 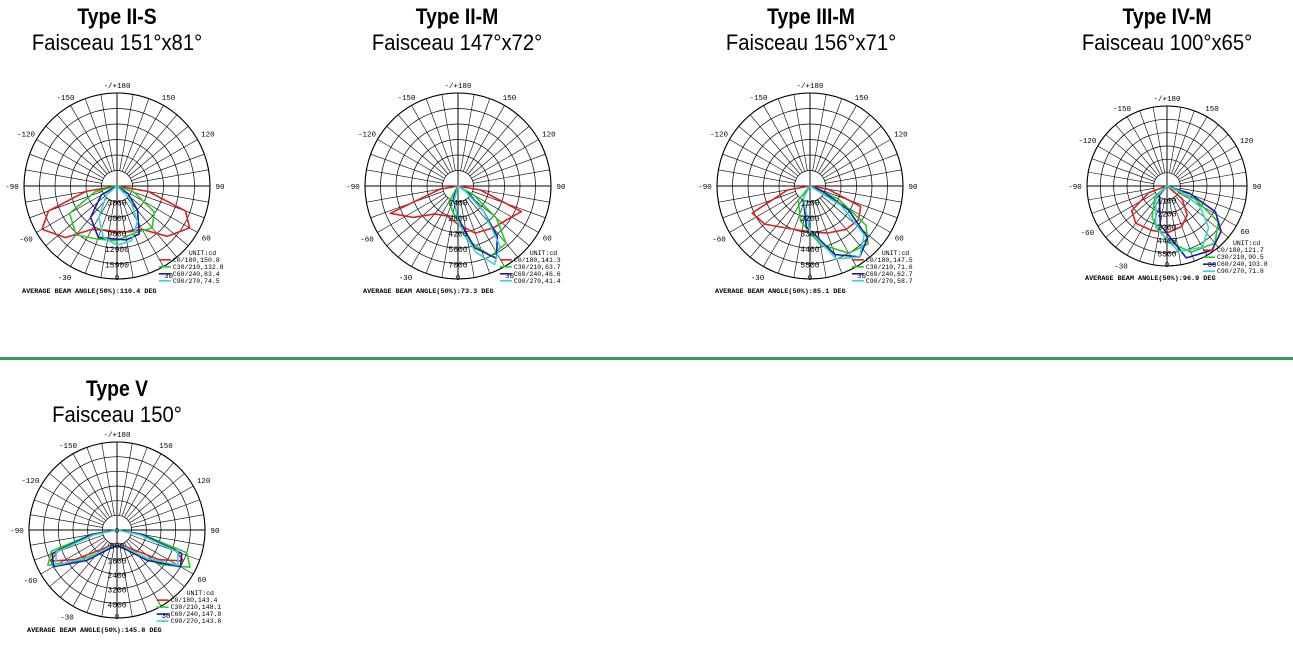 I want to click on card-subtitle: Faisceau 151°x81°, so click(x=117, y=42).